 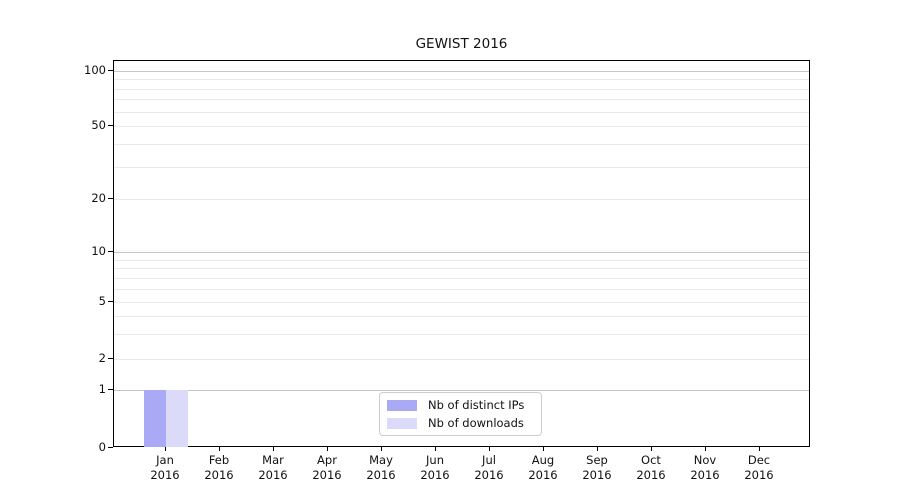 I want to click on x-tick-month: Aug, so click(x=543, y=460).